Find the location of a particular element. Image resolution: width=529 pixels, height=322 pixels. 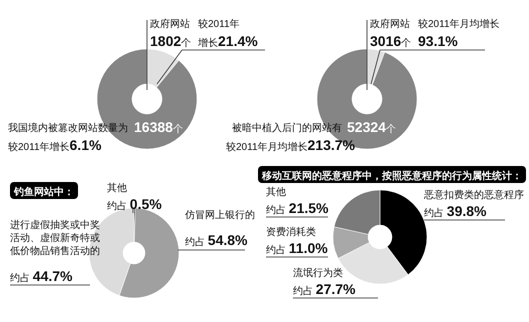

data-label: 约占 39.8% is located at coordinates (456, 211).